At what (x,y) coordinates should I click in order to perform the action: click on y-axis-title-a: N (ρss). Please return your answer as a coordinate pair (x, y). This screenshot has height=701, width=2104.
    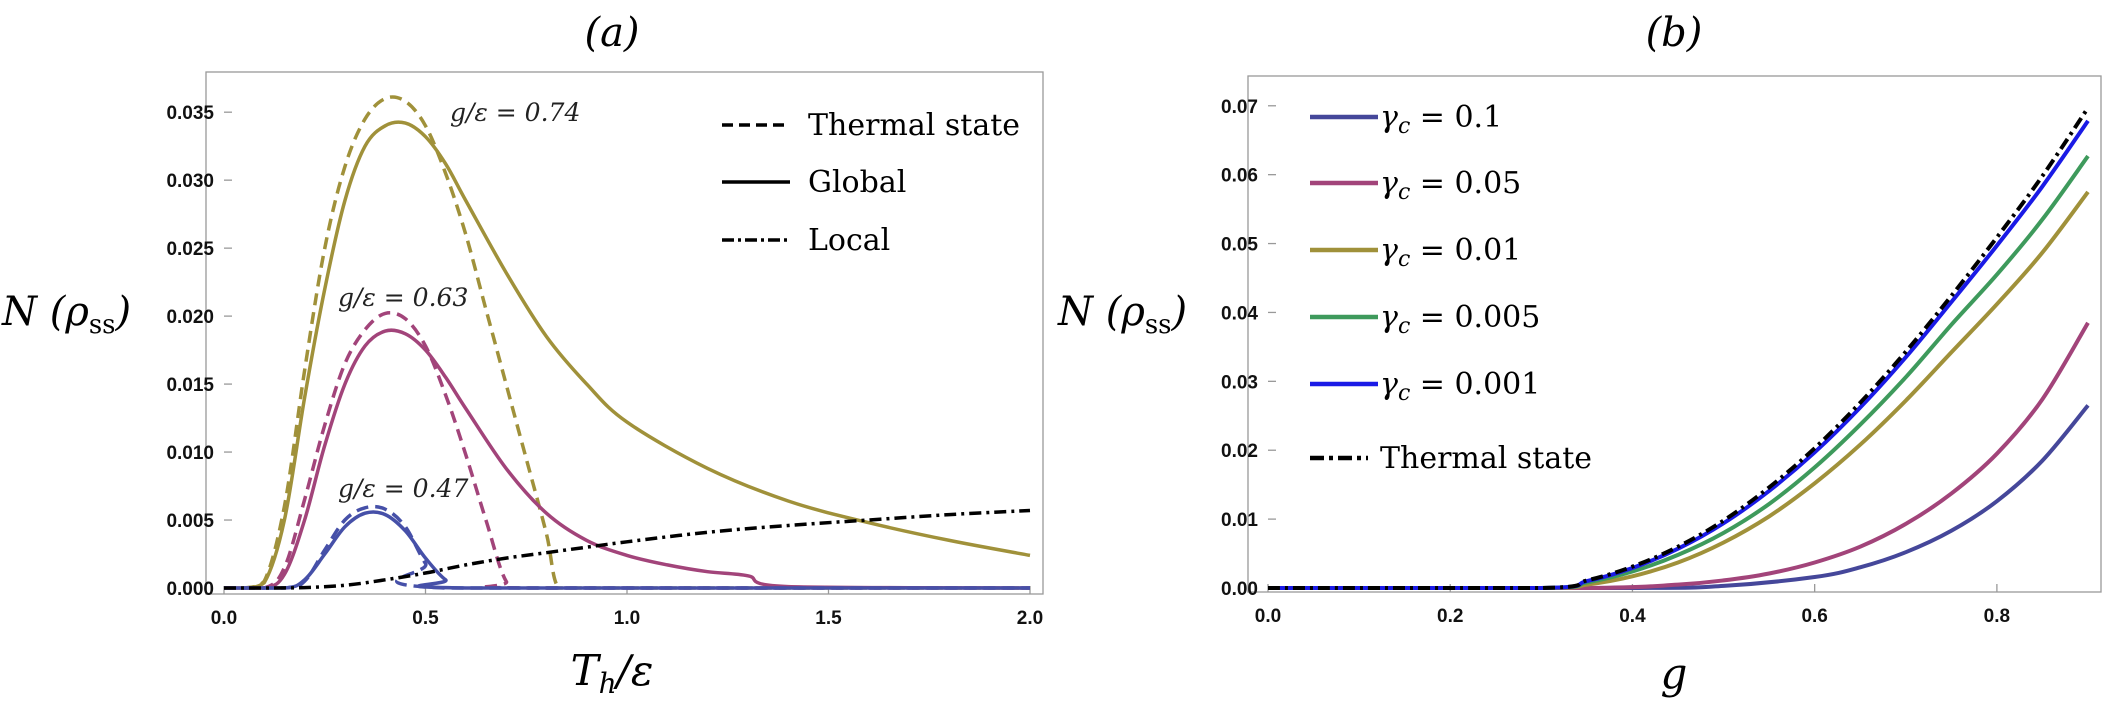
    Looking at the image, I should click on (66, 314).